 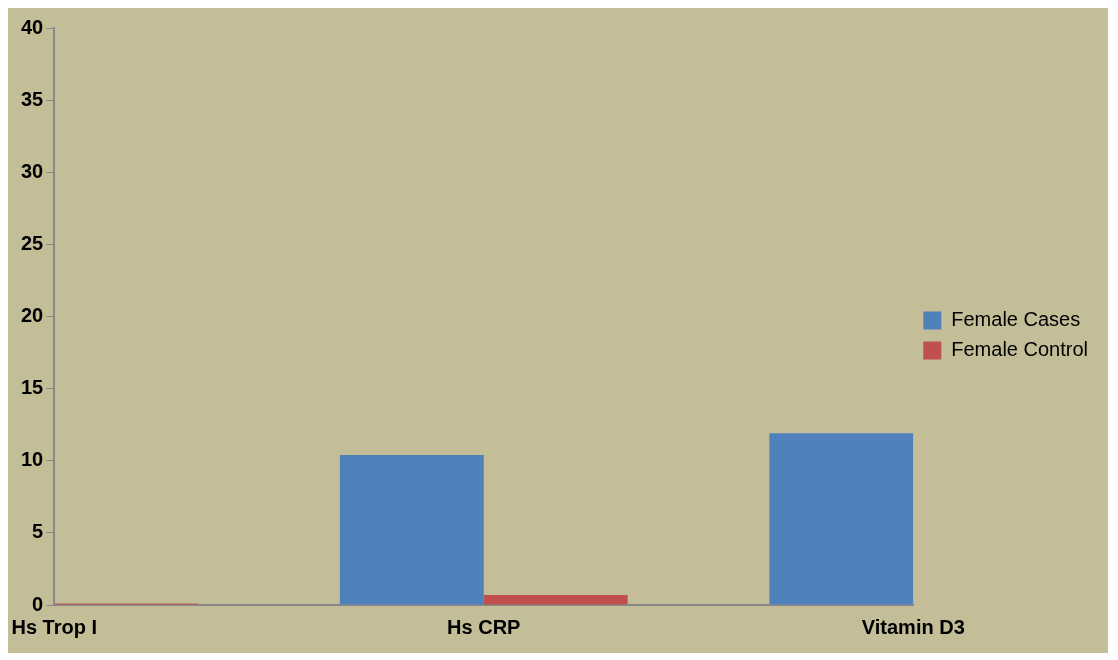 What do you see at coordinates (1016, 319) in the screenshot?
I see `legend-label: Female Cases` at bounding box center [1016, 319].